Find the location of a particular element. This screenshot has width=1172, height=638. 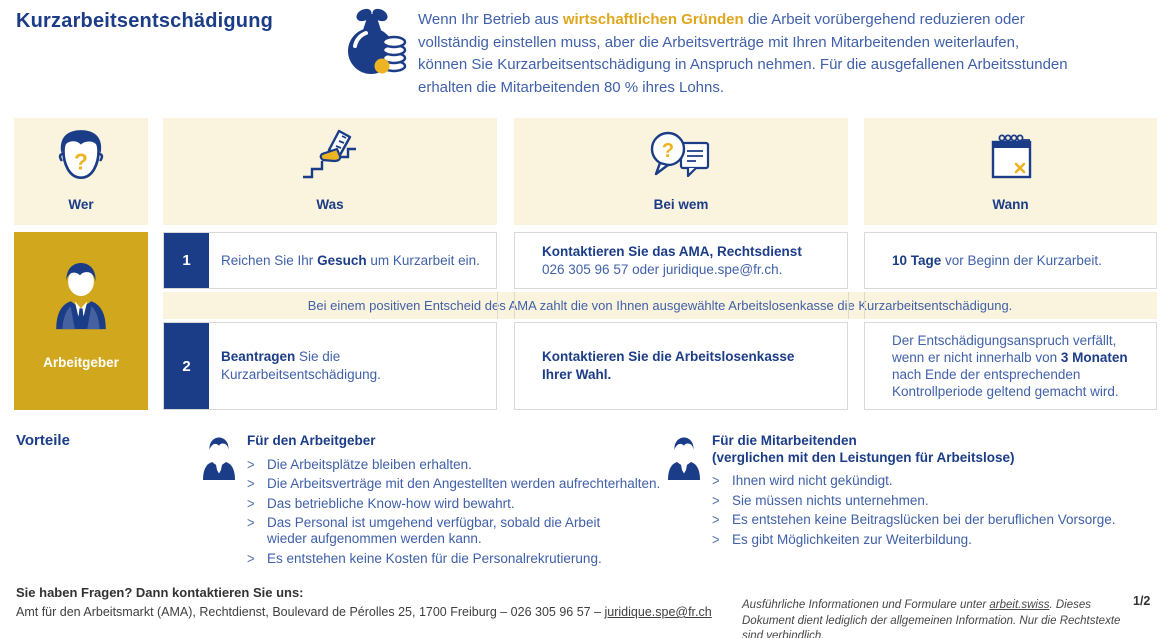

column-label-was: Was is located at coordinates (330, 204).